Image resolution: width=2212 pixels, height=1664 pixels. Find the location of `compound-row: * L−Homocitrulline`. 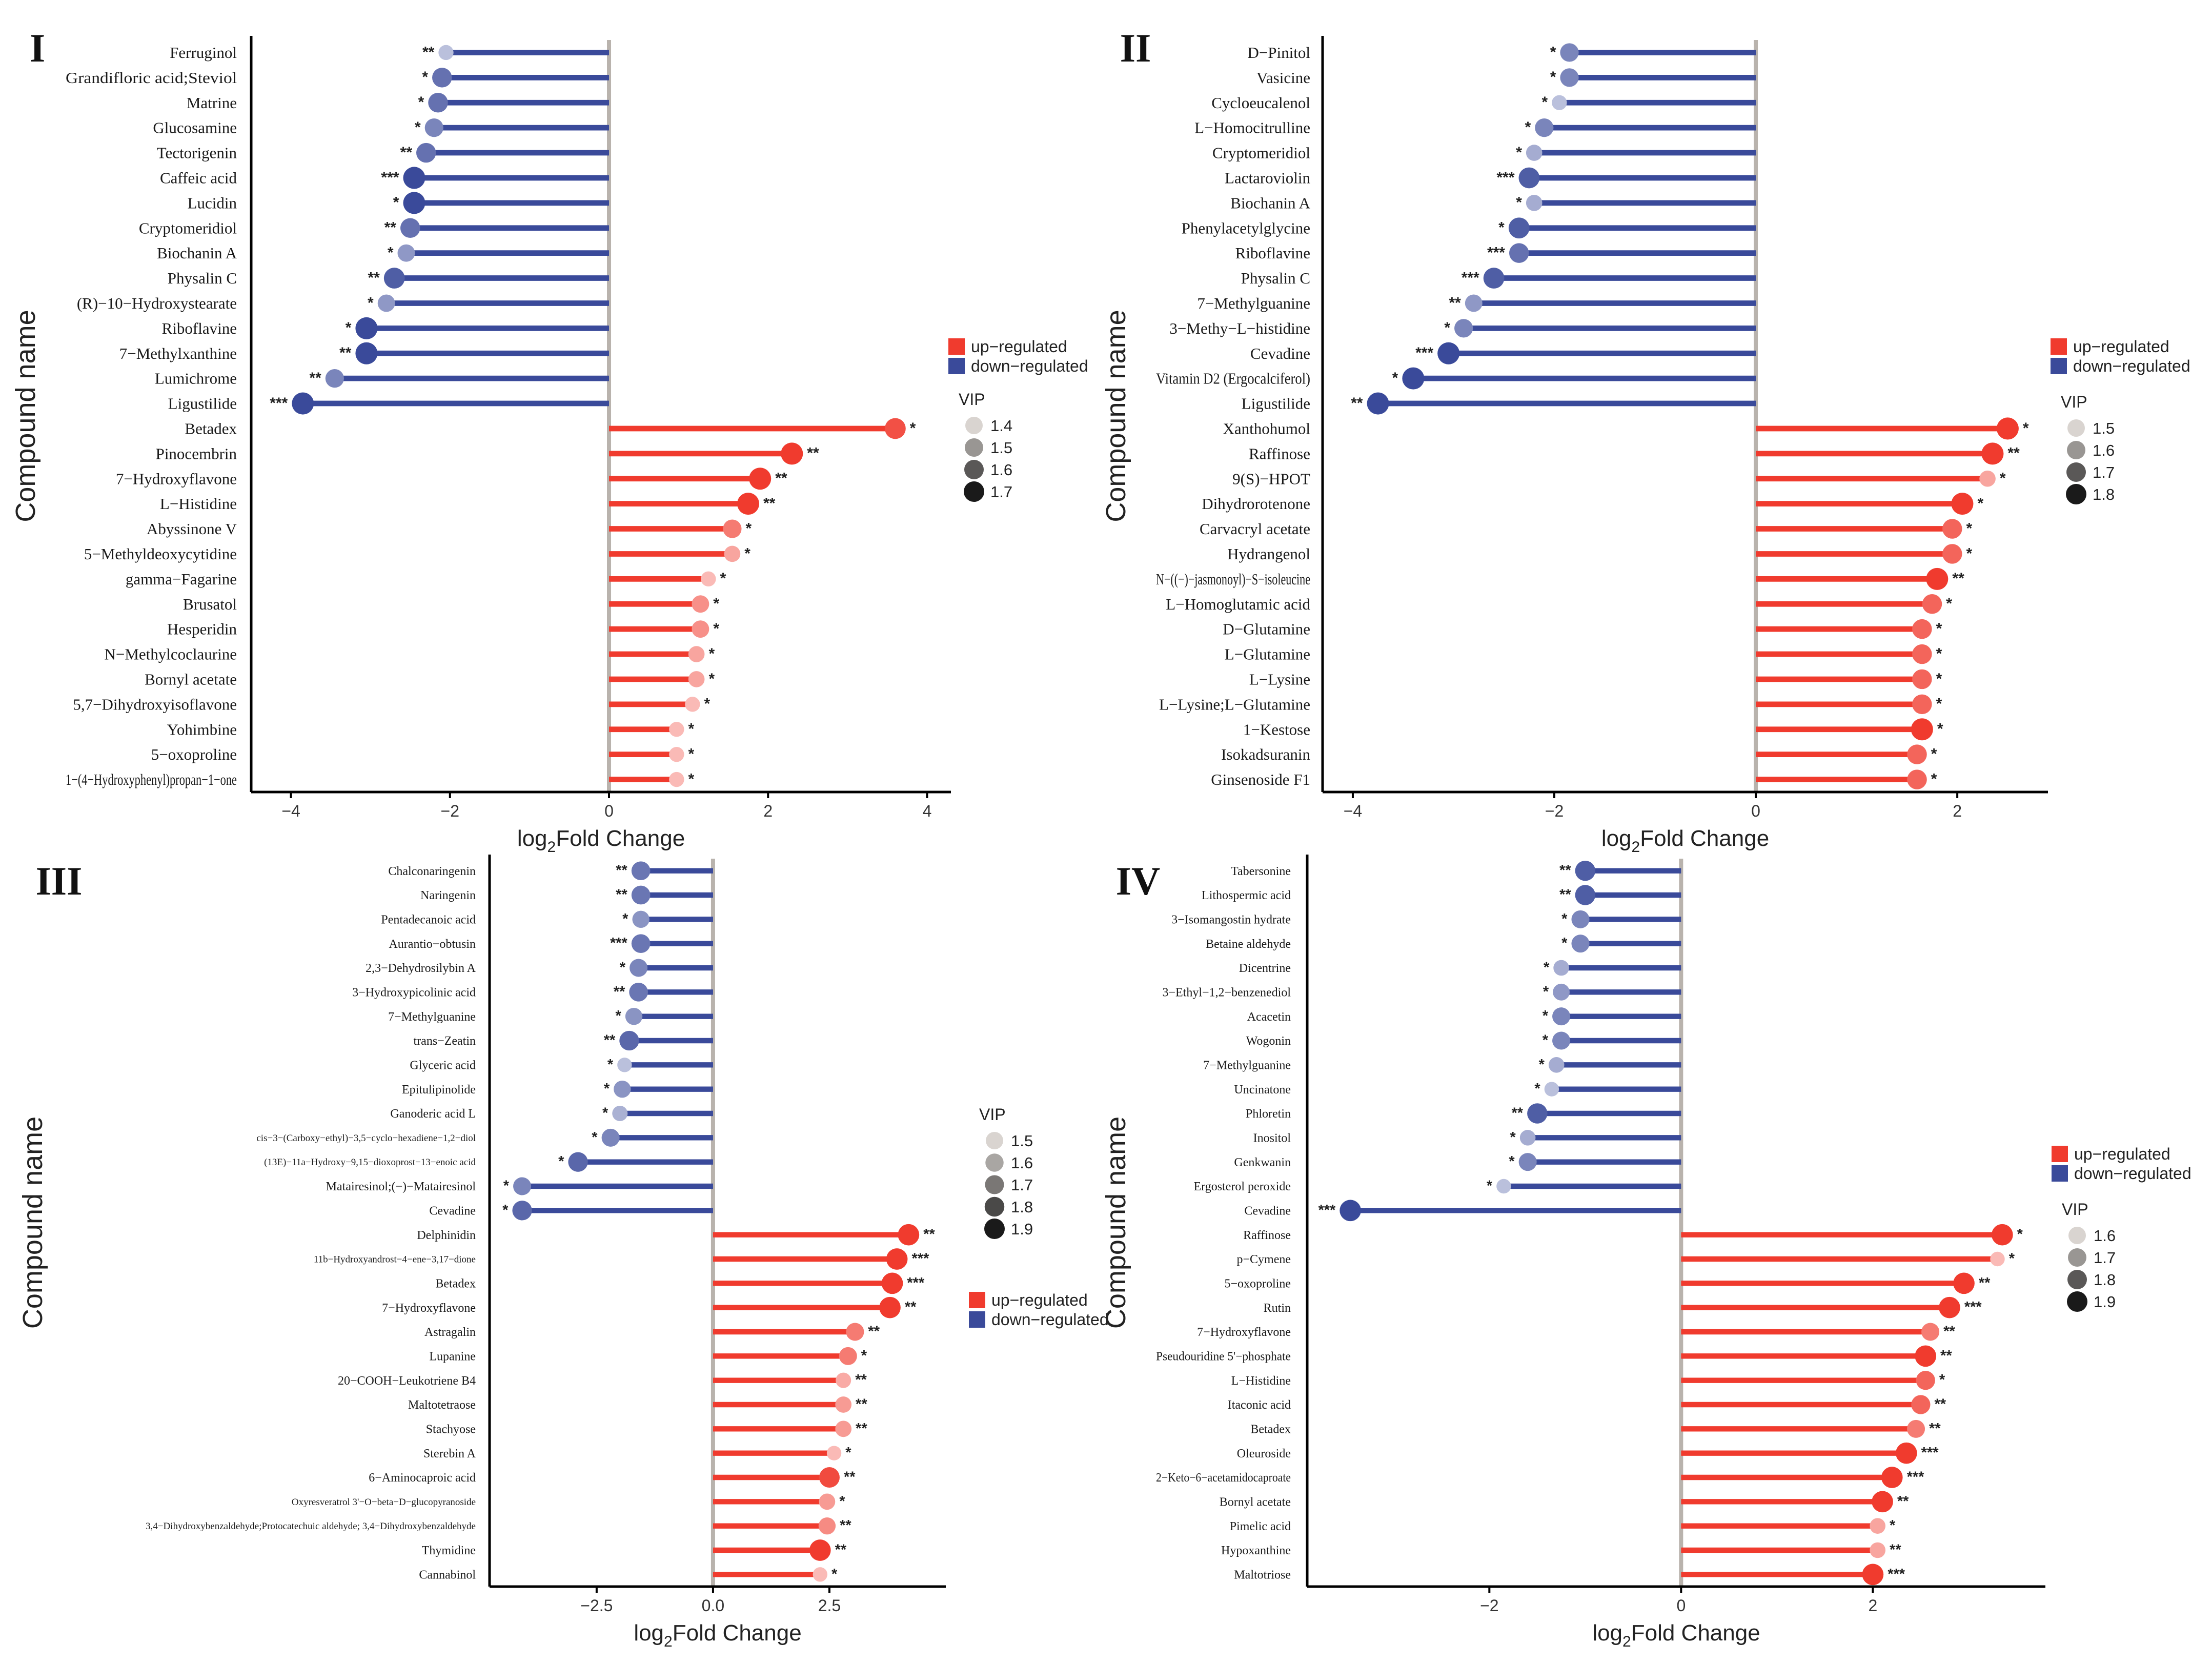

compound-row: * L−Homocitrulline is located at coordinates (1475, 127).